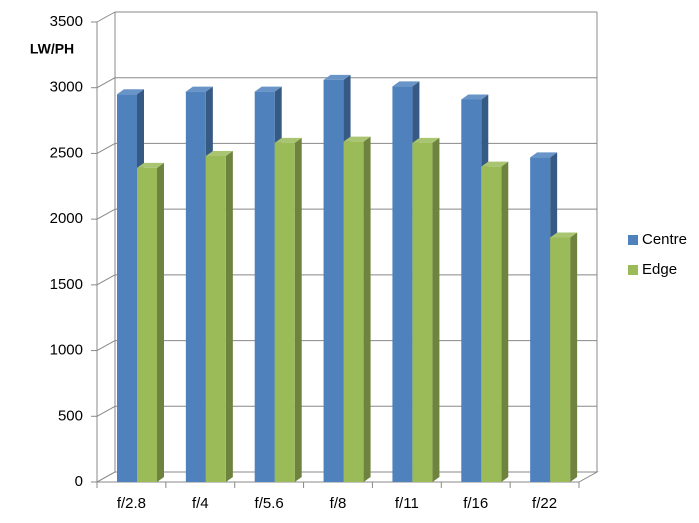  What do you see at coordinates (659, 269) in the screenshot?
I see `legend-label: Edge` at bounding box center [659, 269].